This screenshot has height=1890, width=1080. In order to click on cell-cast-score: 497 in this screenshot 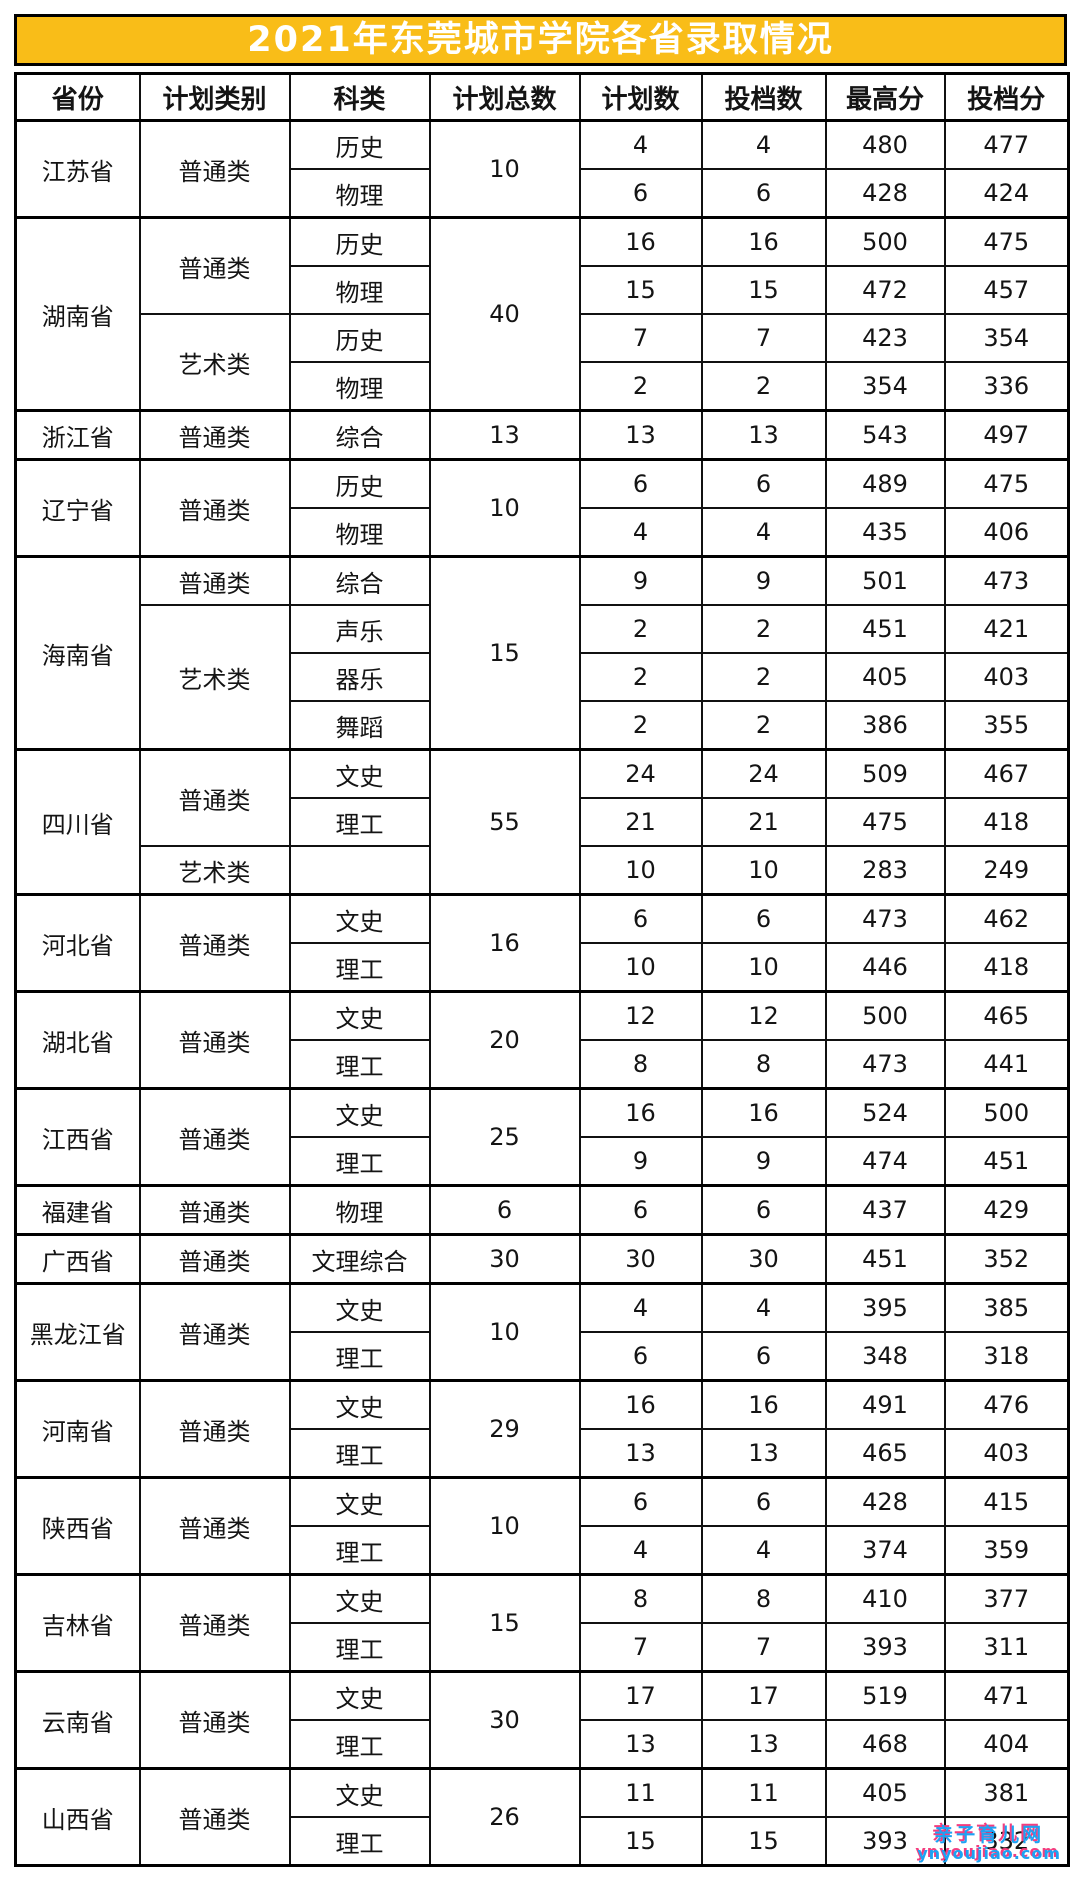, I will do `click(1006, 435)`.